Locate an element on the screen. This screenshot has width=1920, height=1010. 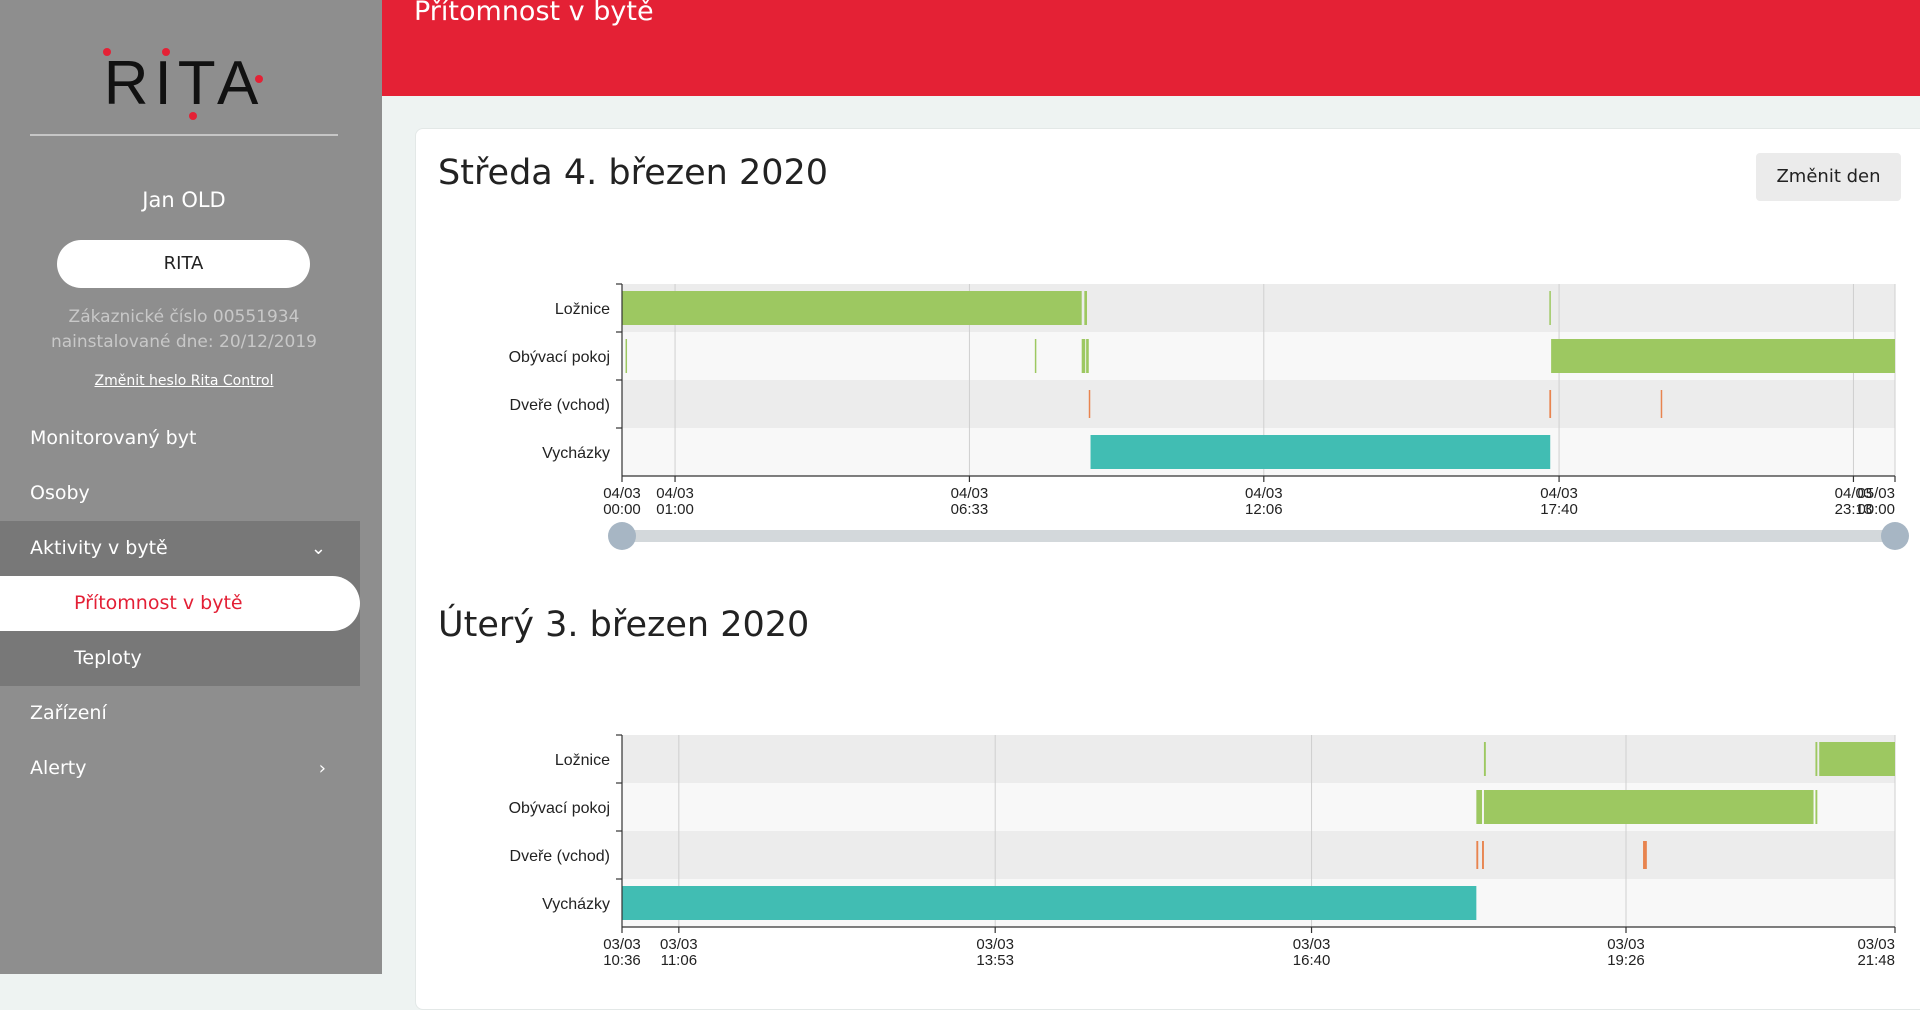
x-tick-time: 10:36 is located at coordinates (622, 960).